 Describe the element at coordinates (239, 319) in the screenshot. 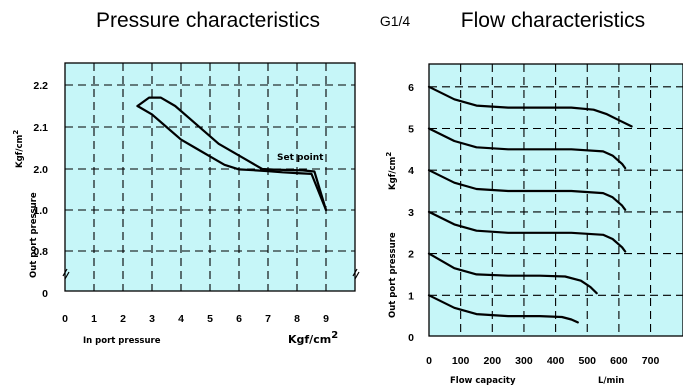

I see `pressure-xtick-label: 6` at that location.